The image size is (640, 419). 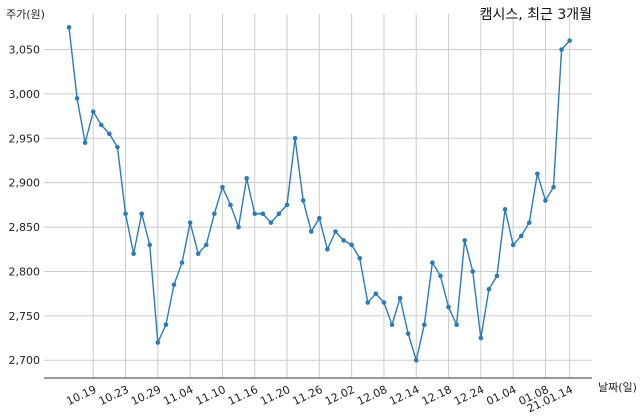 I want to click on x-tick-label: 10.23, so click(x=114, y=395).